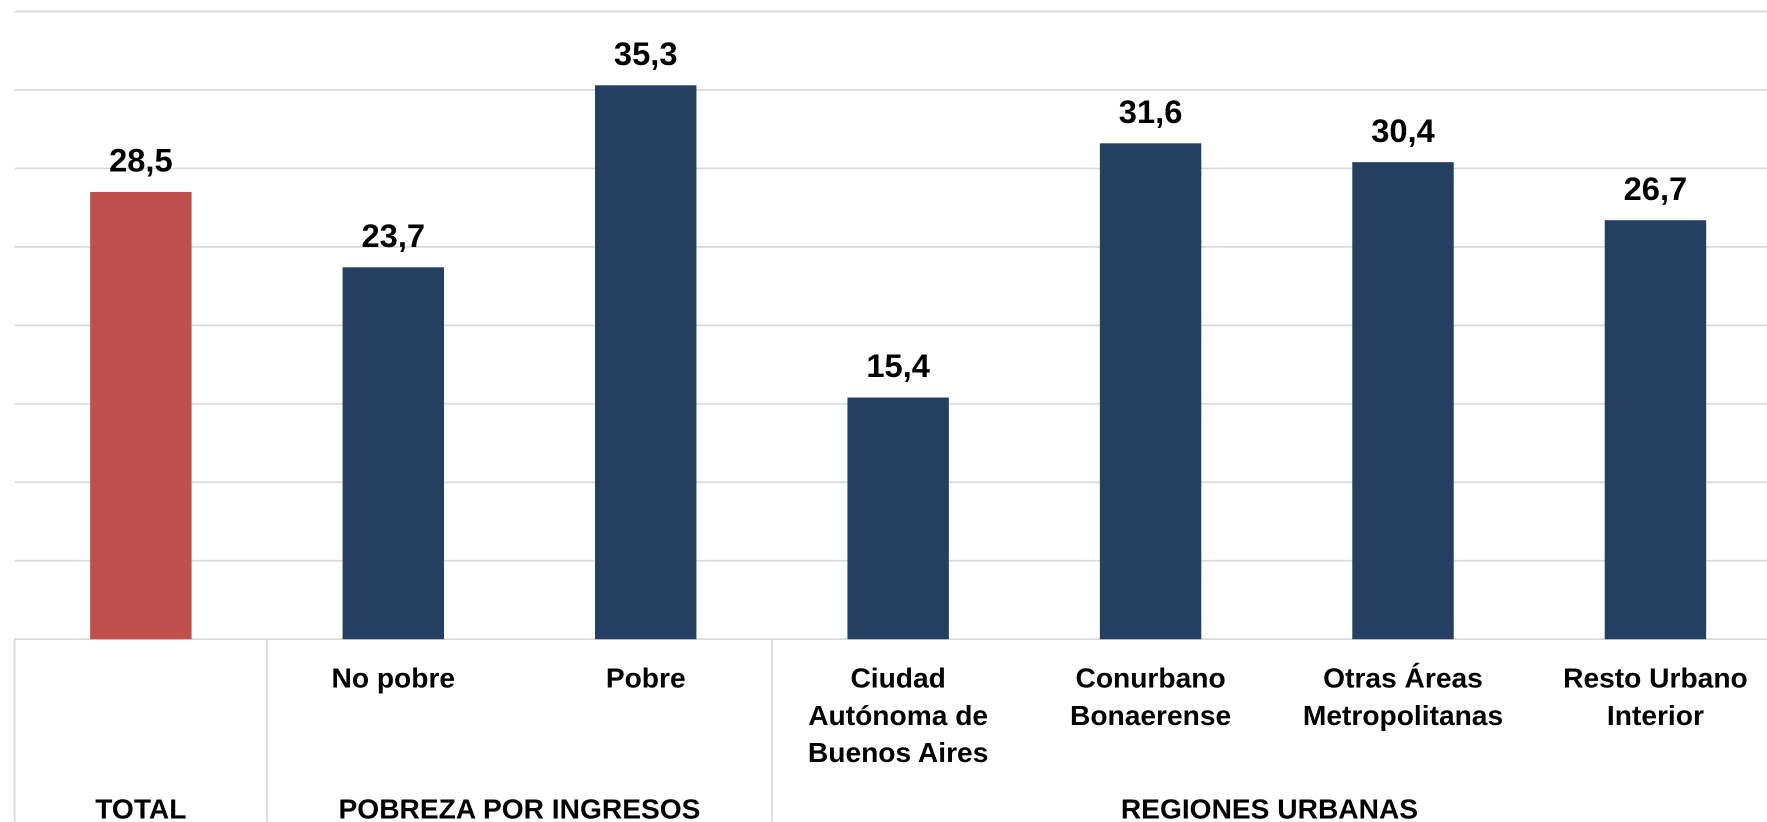  I want to click on value-label: 23,7, so click(393, 235).